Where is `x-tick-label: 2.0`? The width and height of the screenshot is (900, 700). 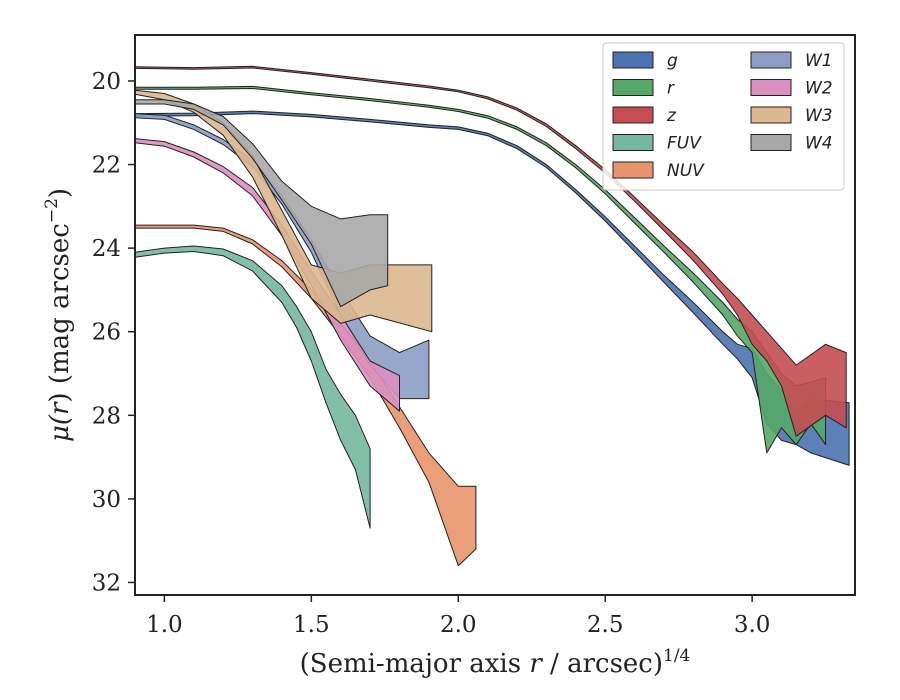 x-tick-label: 2.0 is located at coordinates (458, 625).